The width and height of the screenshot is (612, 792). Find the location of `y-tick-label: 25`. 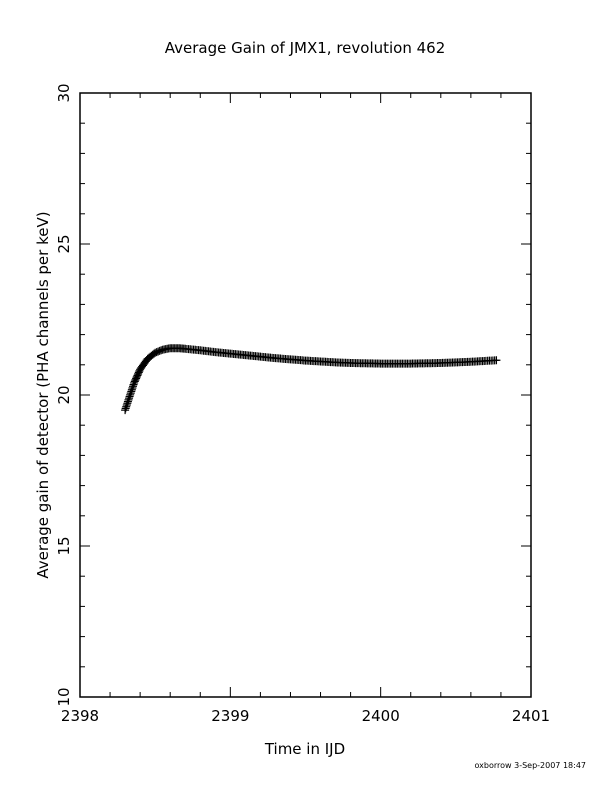

y-tick-label: 25 is located at coordinates (64, 243).